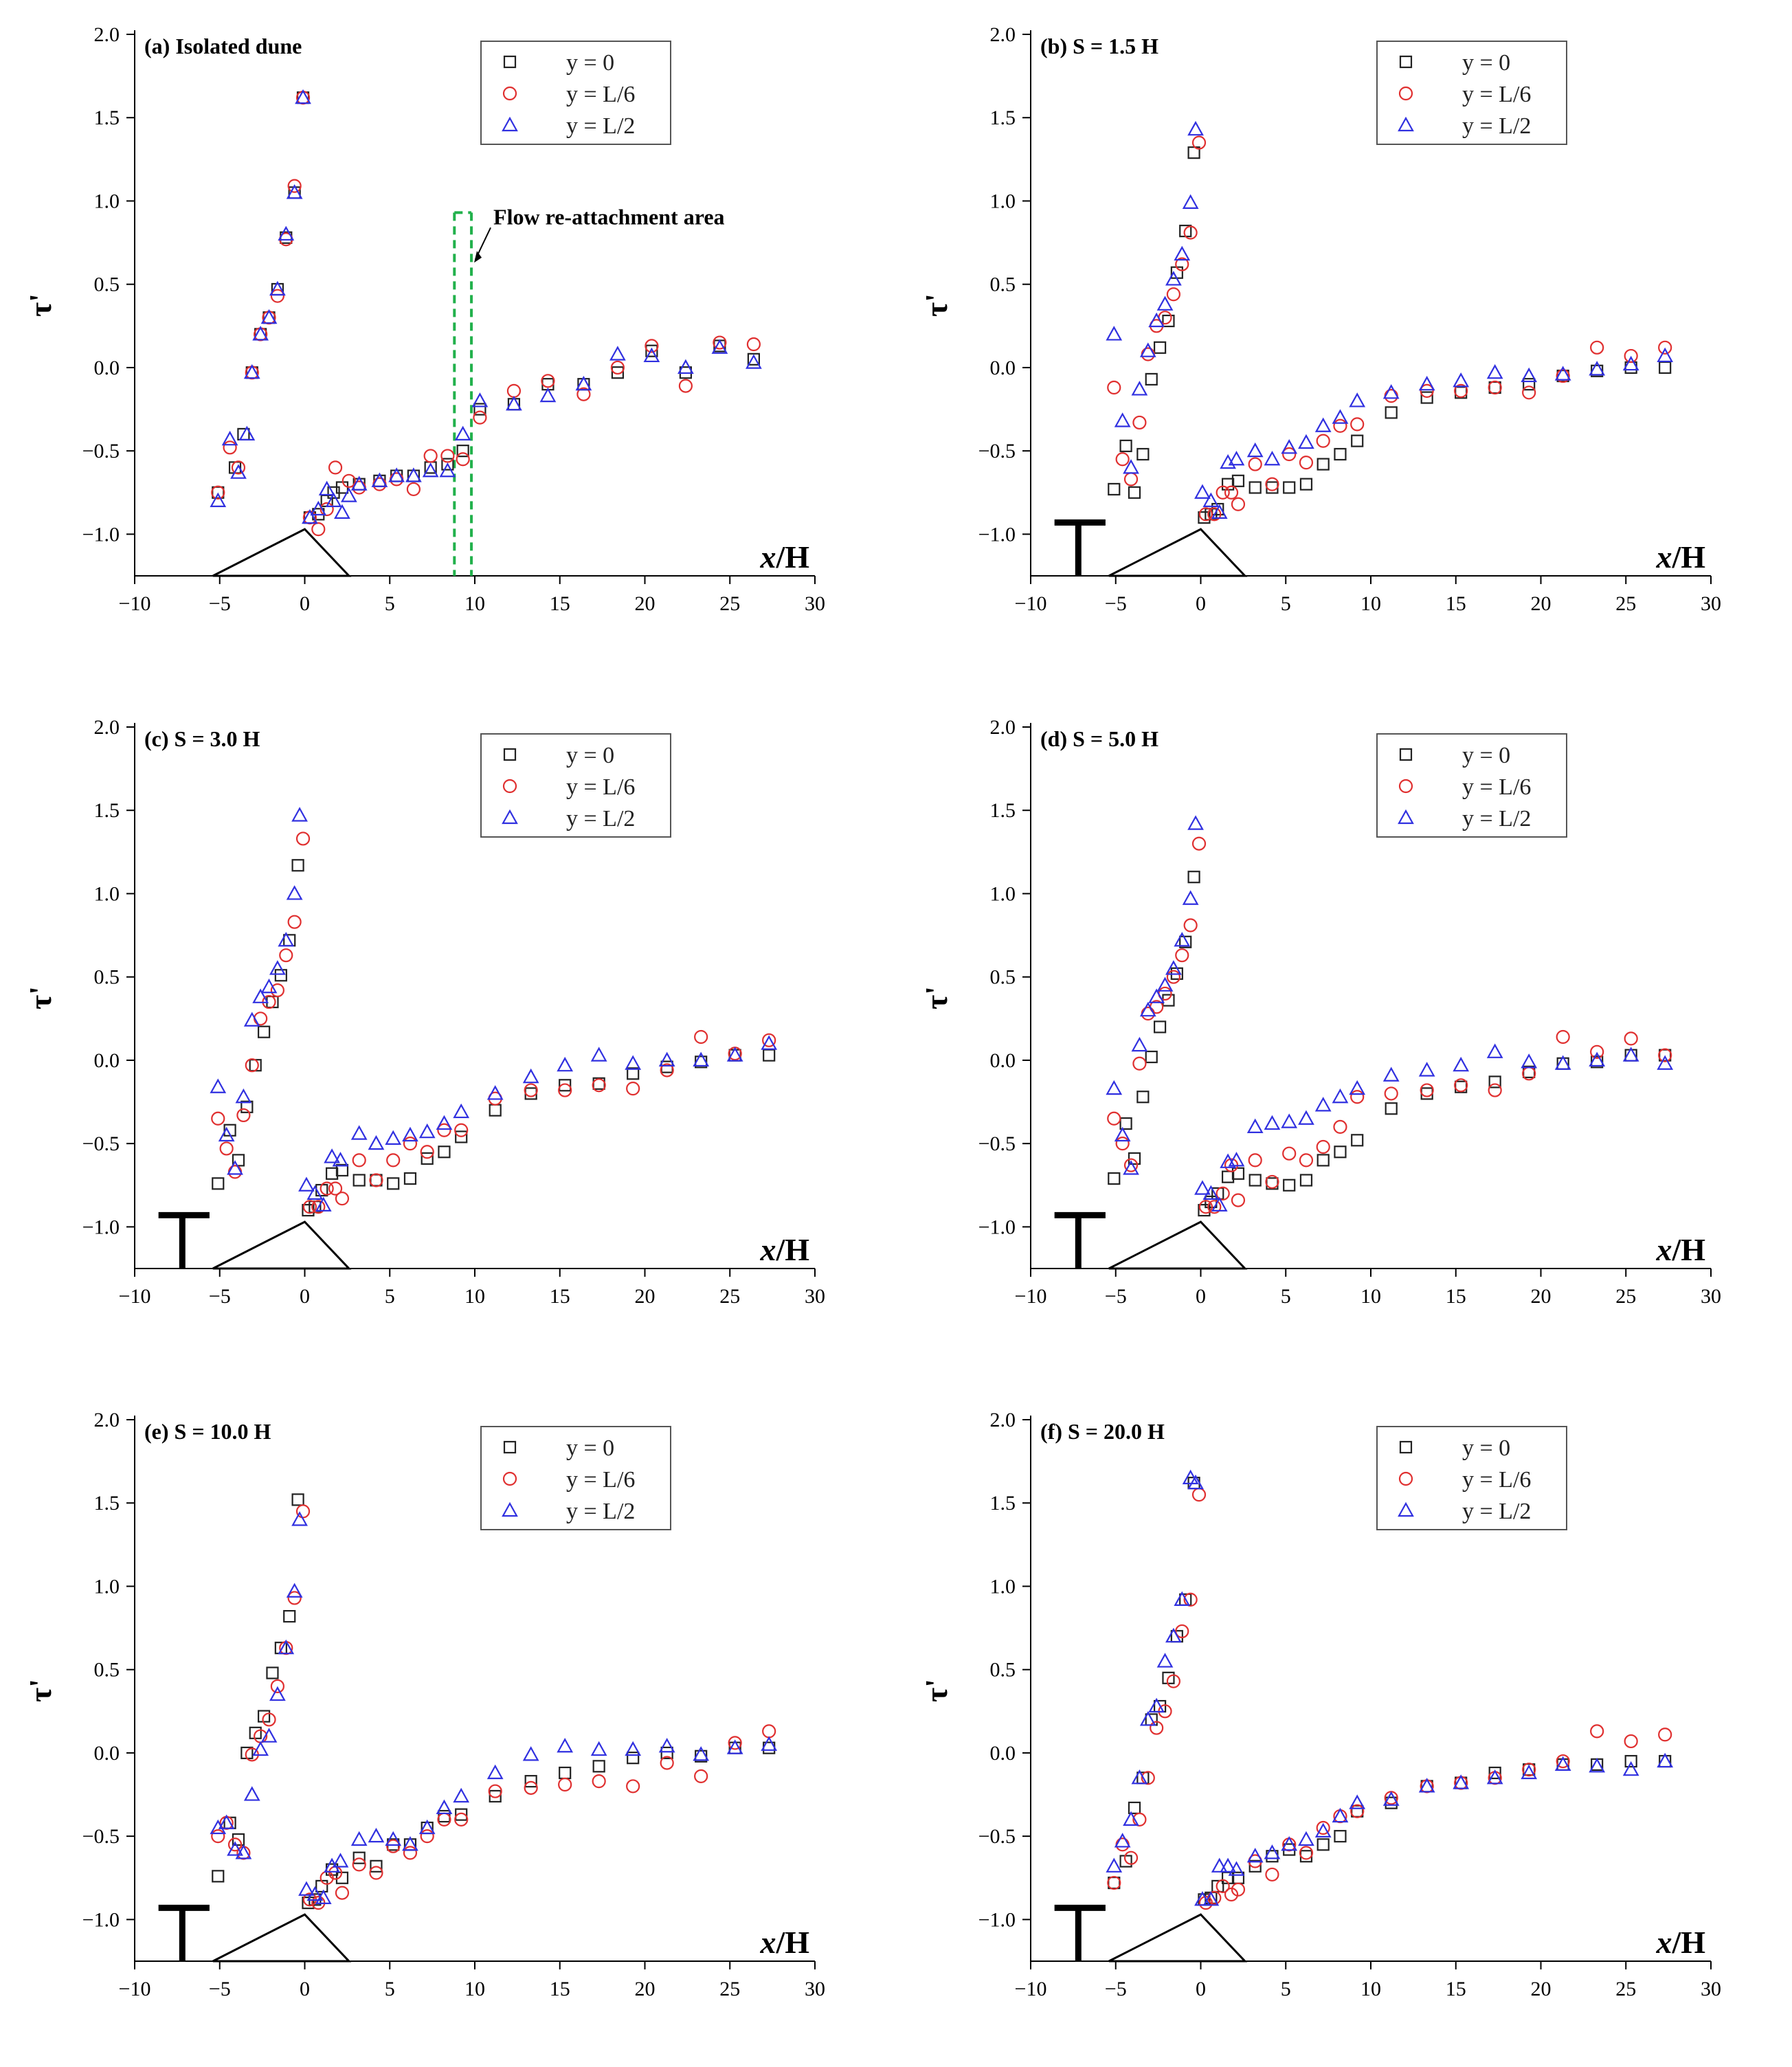 The image size is (1792, 2067). Describe the element at coordinates (510, 754) in the screenshot. I see `legend-marker` at that location.